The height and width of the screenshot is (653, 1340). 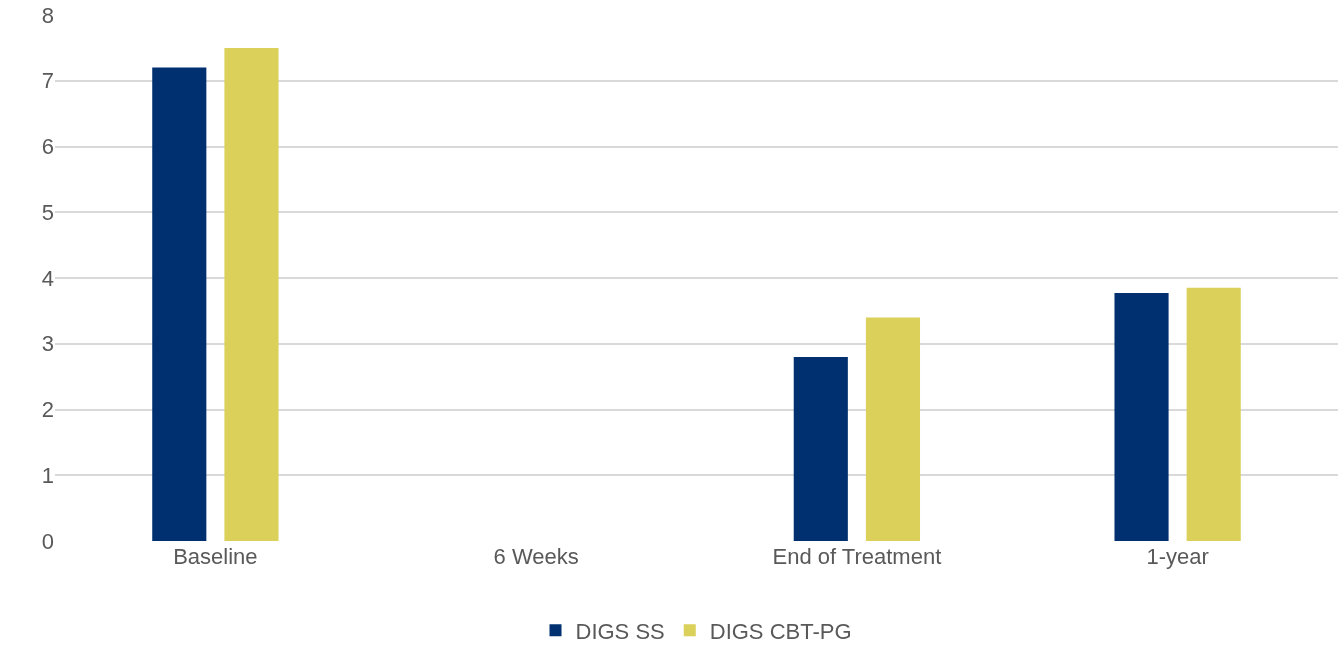 What do you see at coordinates (620, 631) in the screenshot?
I see `legend-label: DIGS SS` at bounding box center [620, 631].